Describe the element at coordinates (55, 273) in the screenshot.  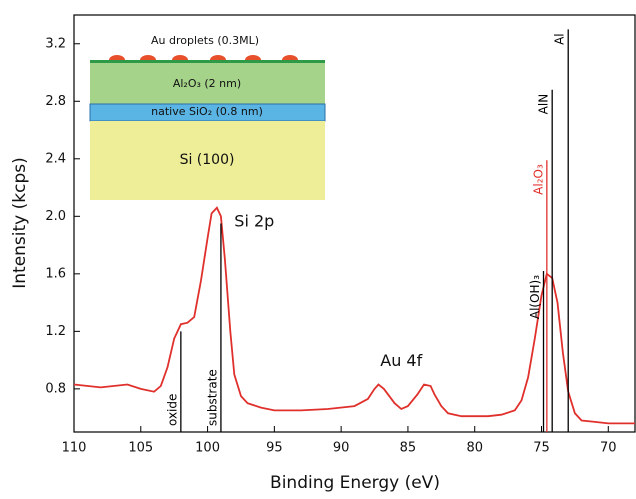
I see `y-tick-label: 1.6` at that location.